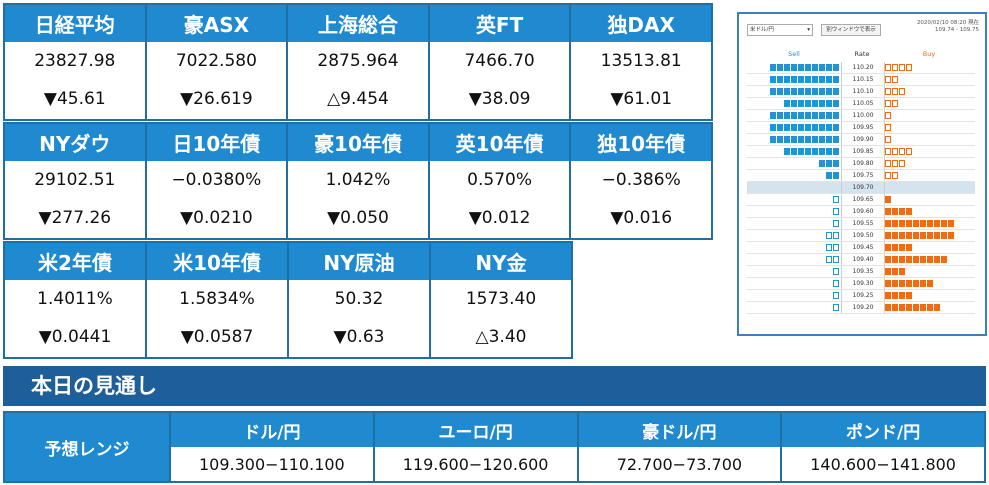 Image resolution: width=989 pixels, height=485 pixels. What do you see at coordinates (75, 337) in the screenshot?
I see `market-change: ▼0.0441` at bounding box center [75, 337].